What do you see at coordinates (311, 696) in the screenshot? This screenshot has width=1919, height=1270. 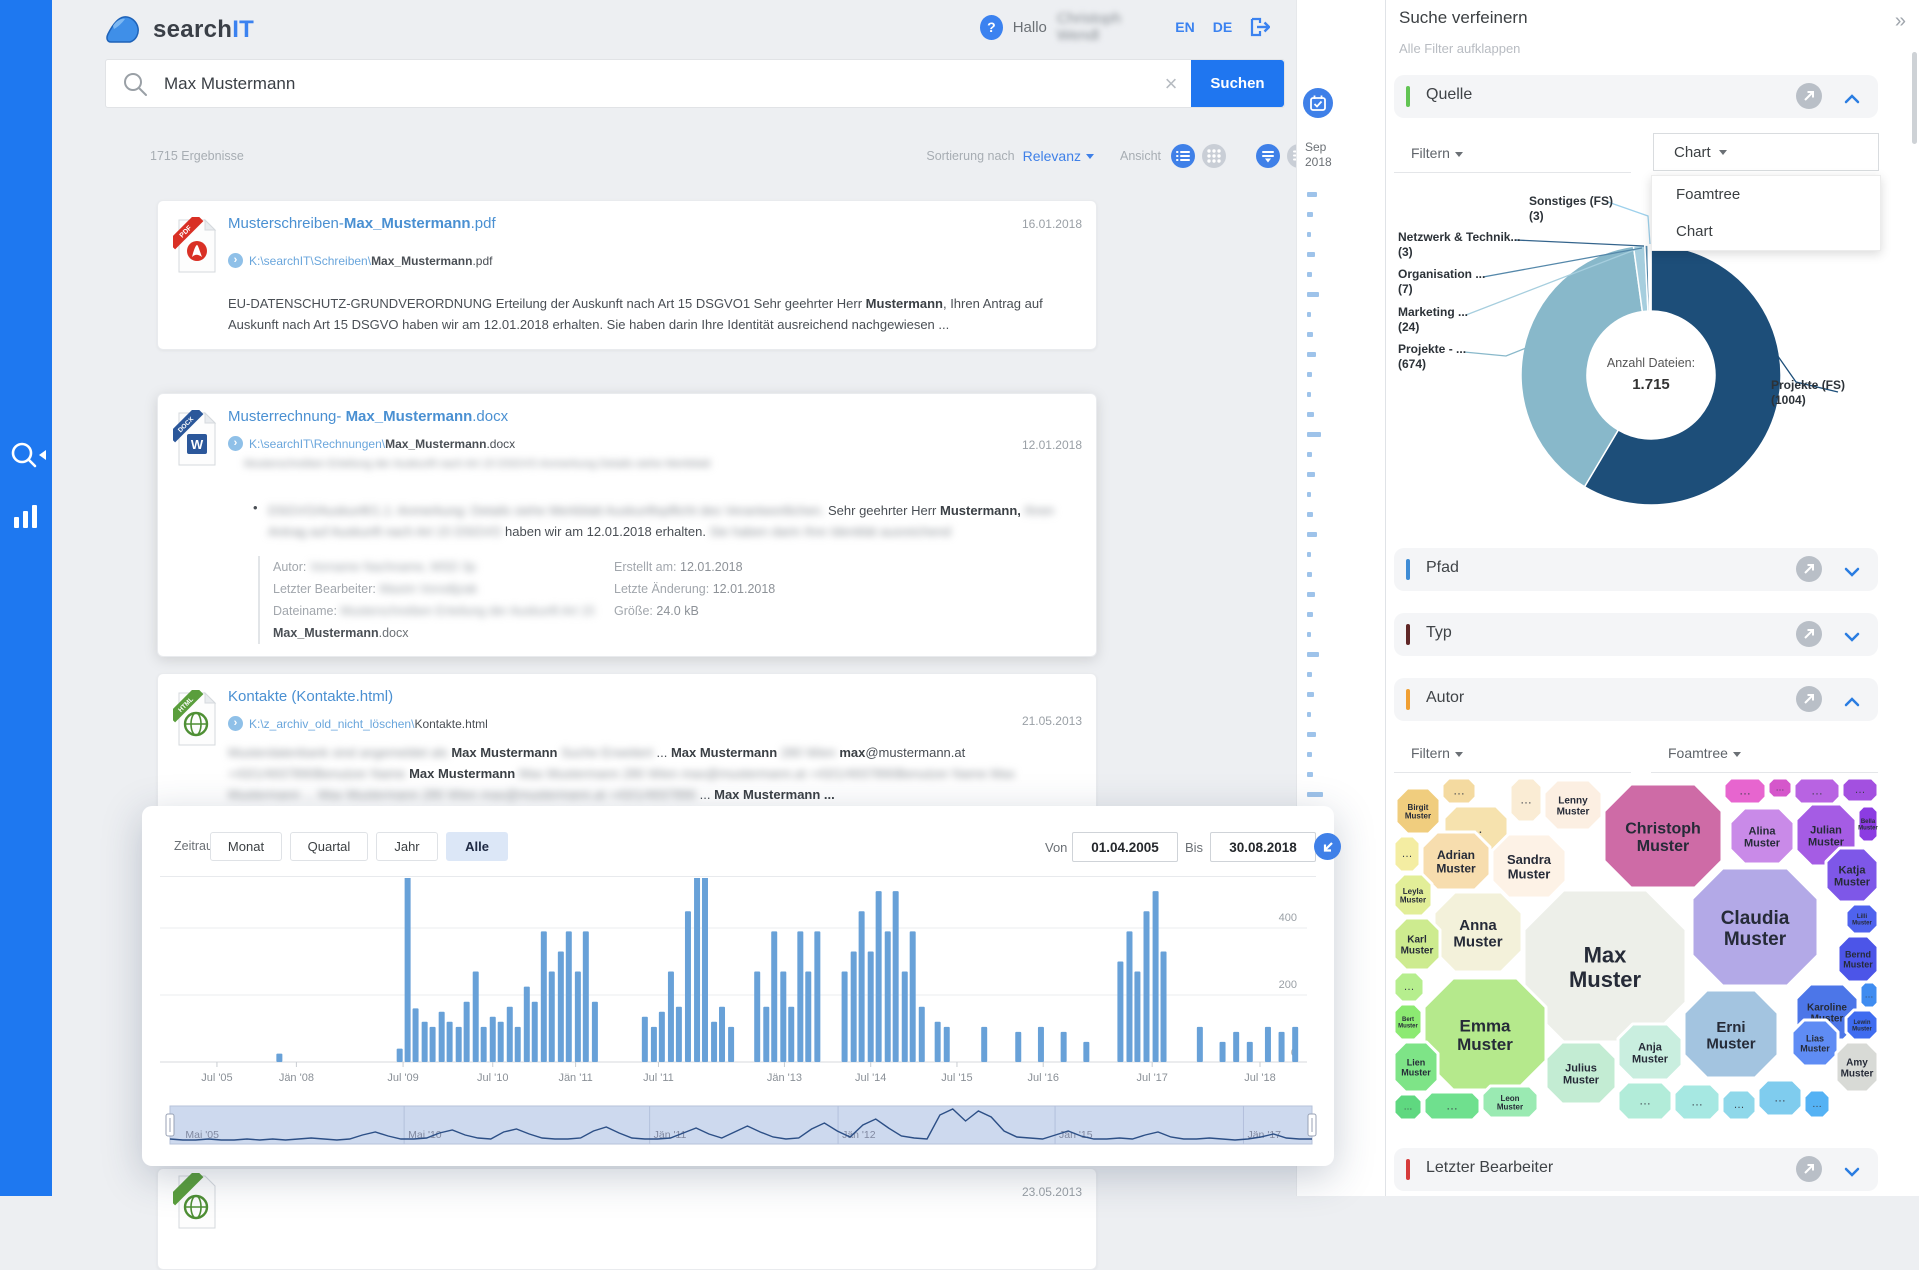 I see `result-title-link: Kontakte (Kontakte.html)` at bounding box center [311, 696].